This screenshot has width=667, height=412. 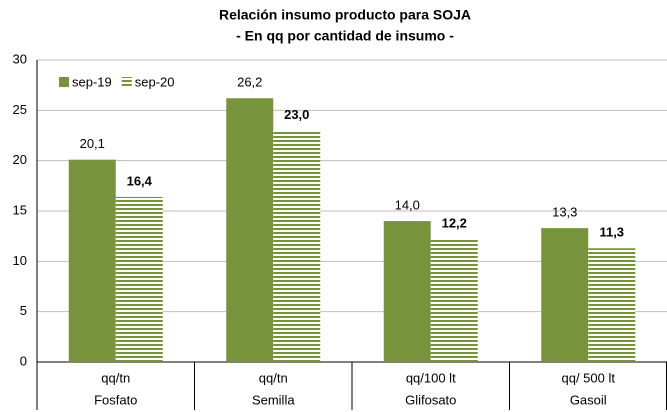 I want to click on y-tick-label: 5, so click(x=23, y=310).